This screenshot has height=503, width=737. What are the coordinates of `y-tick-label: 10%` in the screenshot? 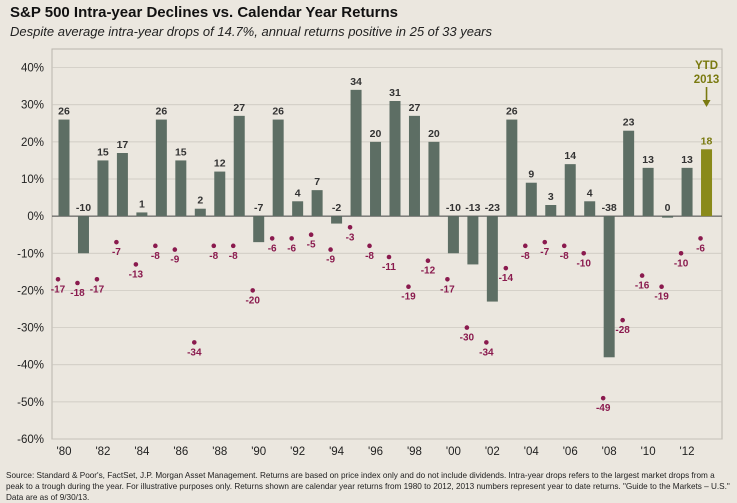 It's located at (32, 180).